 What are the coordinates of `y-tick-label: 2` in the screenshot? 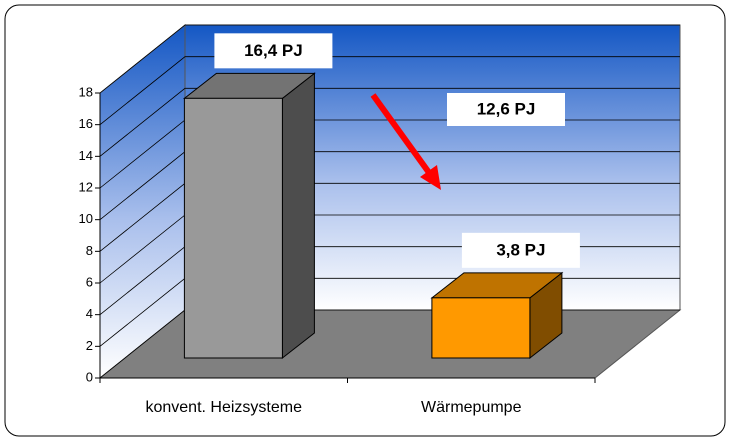 It's located at (89, 345).